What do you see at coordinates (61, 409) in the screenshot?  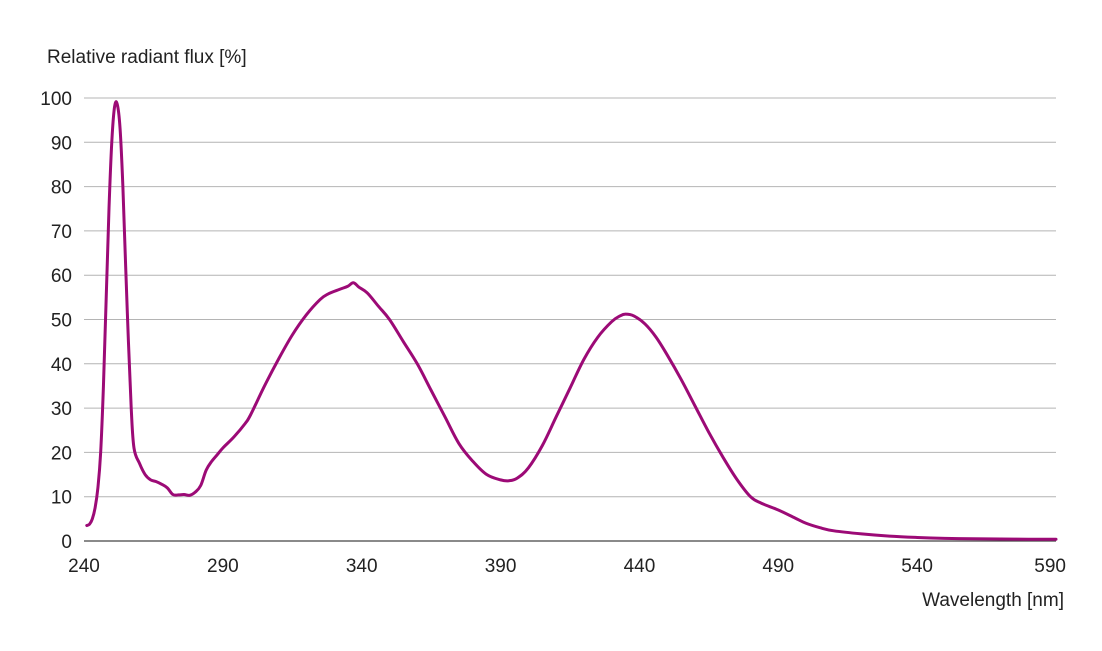 I see `y-tick-label: 30` at bounding box center [61, 409].